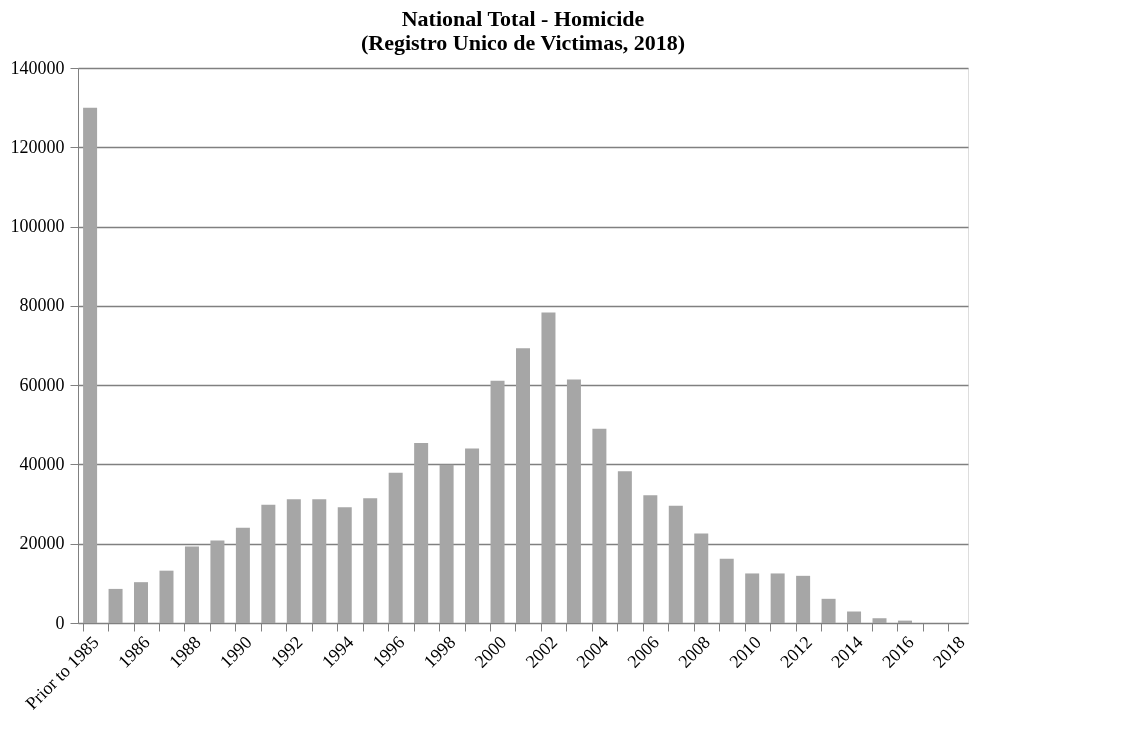 This screenshot has height=750, width=1136. What do you see at coordinates (42, 463) in the screenshot?
I see `y-tick-label: 40000` at bounding box center [42, 463].